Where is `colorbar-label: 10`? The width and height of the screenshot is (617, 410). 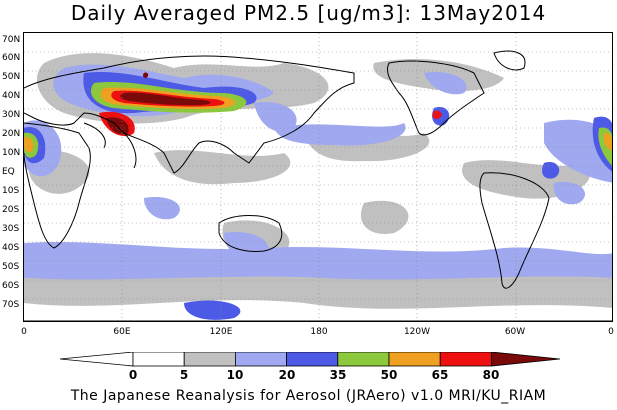
colorbar-label: 10 is located at coordinates (235, 375).